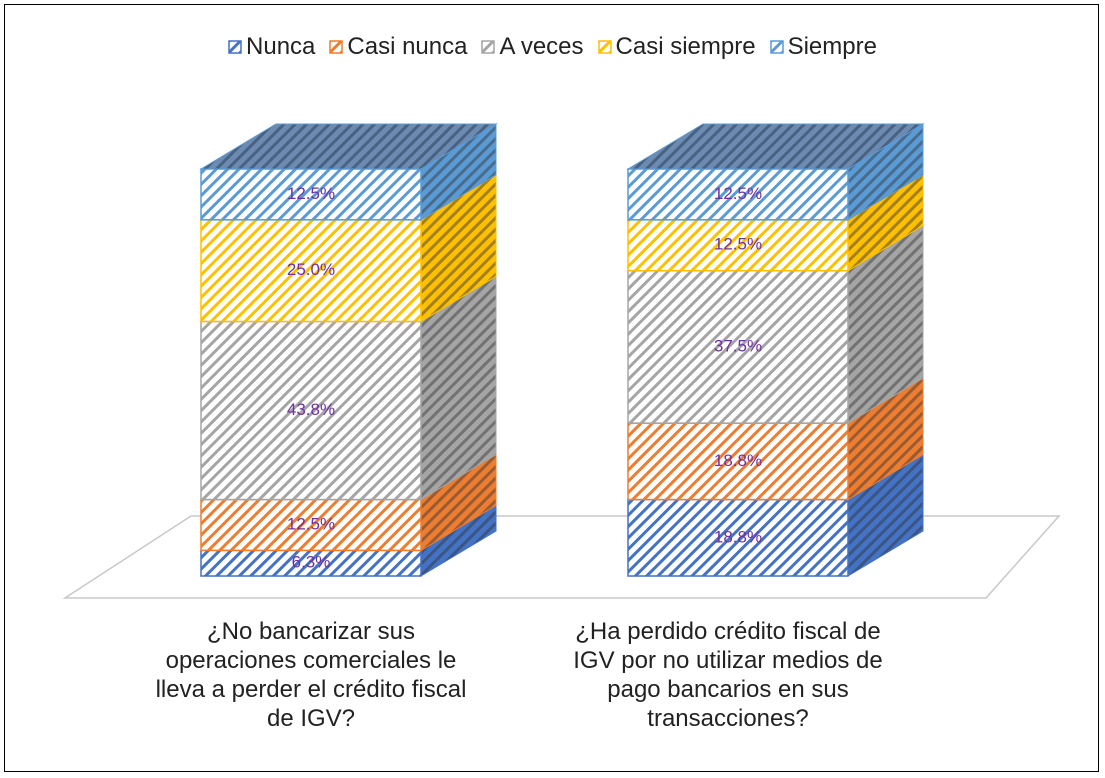 The image size is (1105, 778). I want to click on legend-label: Siempre, so click(832, 46).